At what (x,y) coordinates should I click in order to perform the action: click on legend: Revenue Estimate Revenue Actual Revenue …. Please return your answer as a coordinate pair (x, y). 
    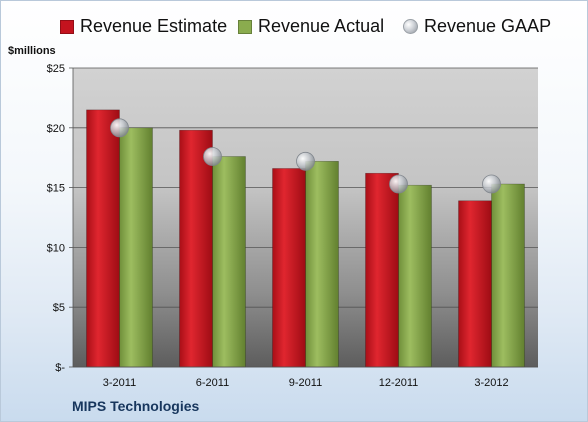
    Looking at the image, I should click on (294, 28).